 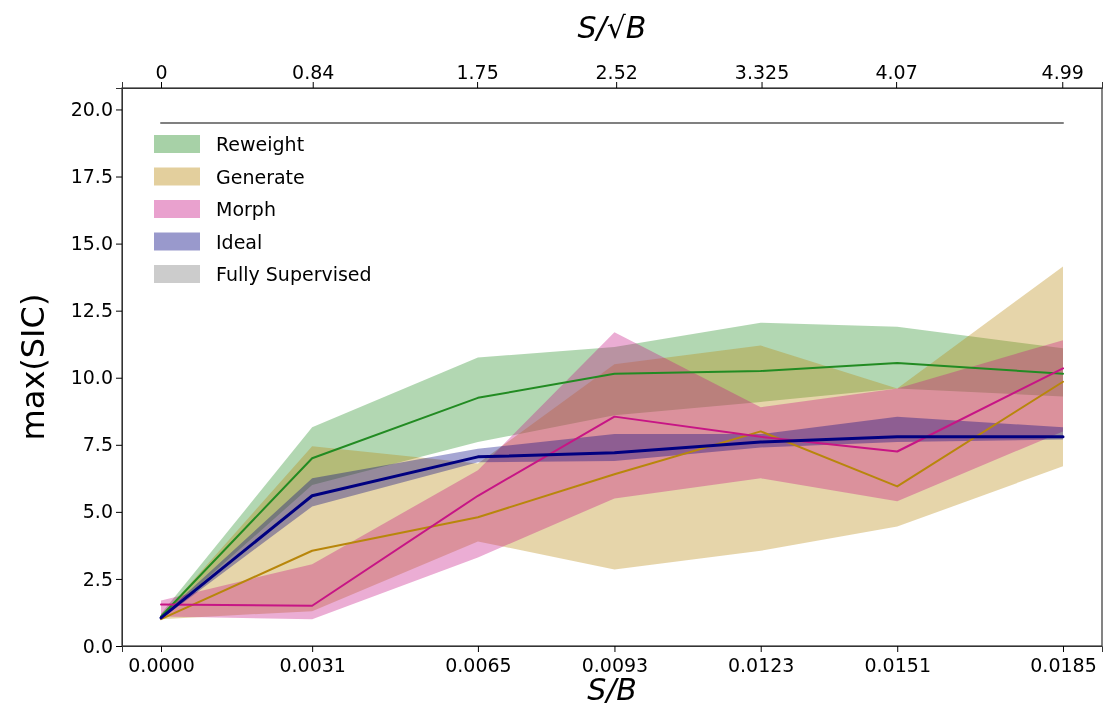 What do you see at coordinates (1062, 72) in the screenshot?
I see `x2-tick-label: 4.99` at bounding box center [1062, 72].